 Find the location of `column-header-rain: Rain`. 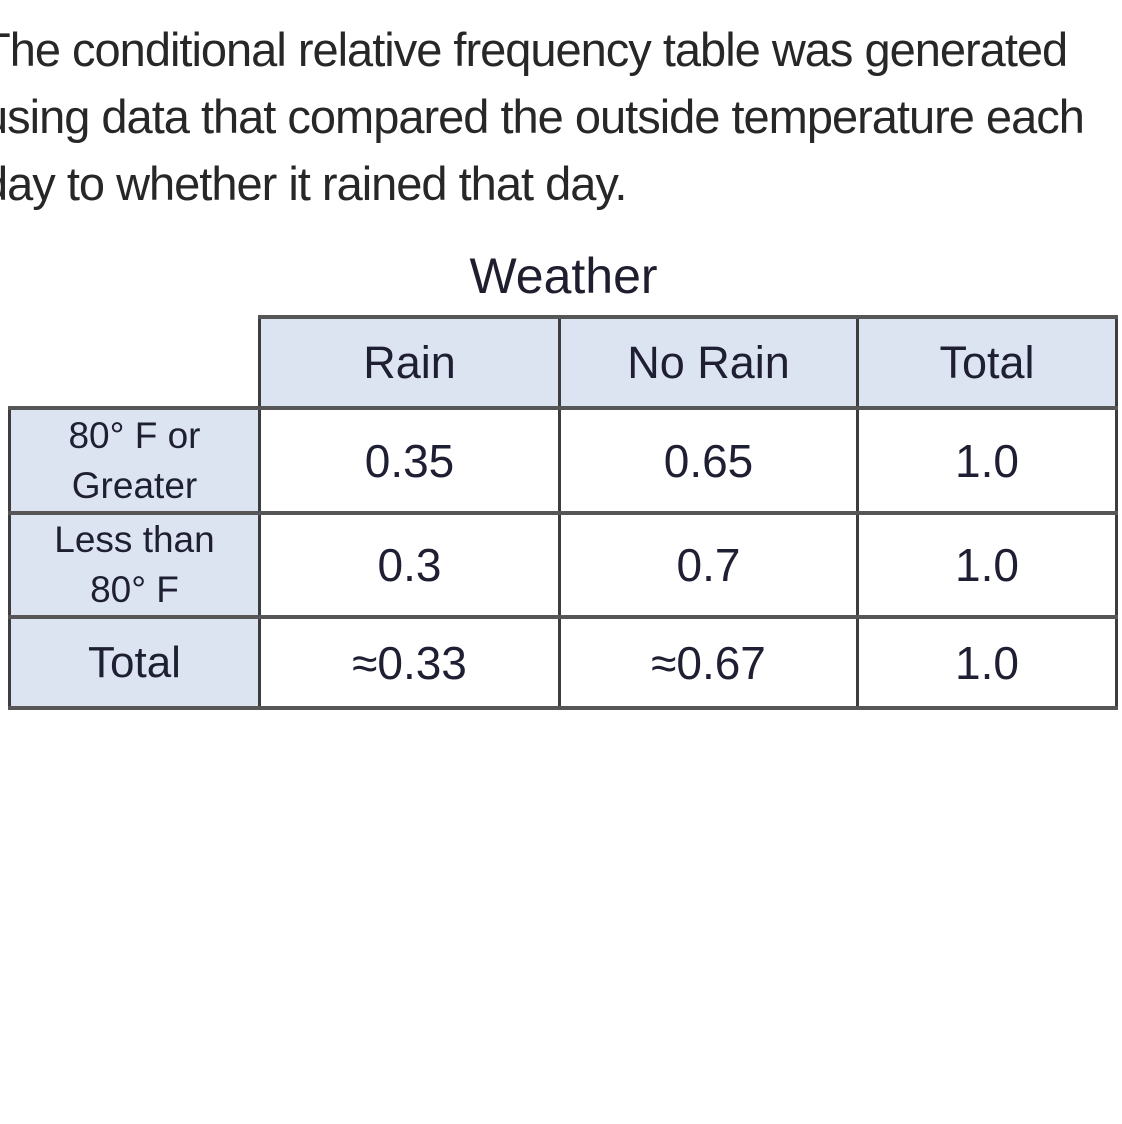

column-header-rain: Rain is located at coordinates (409, 362).